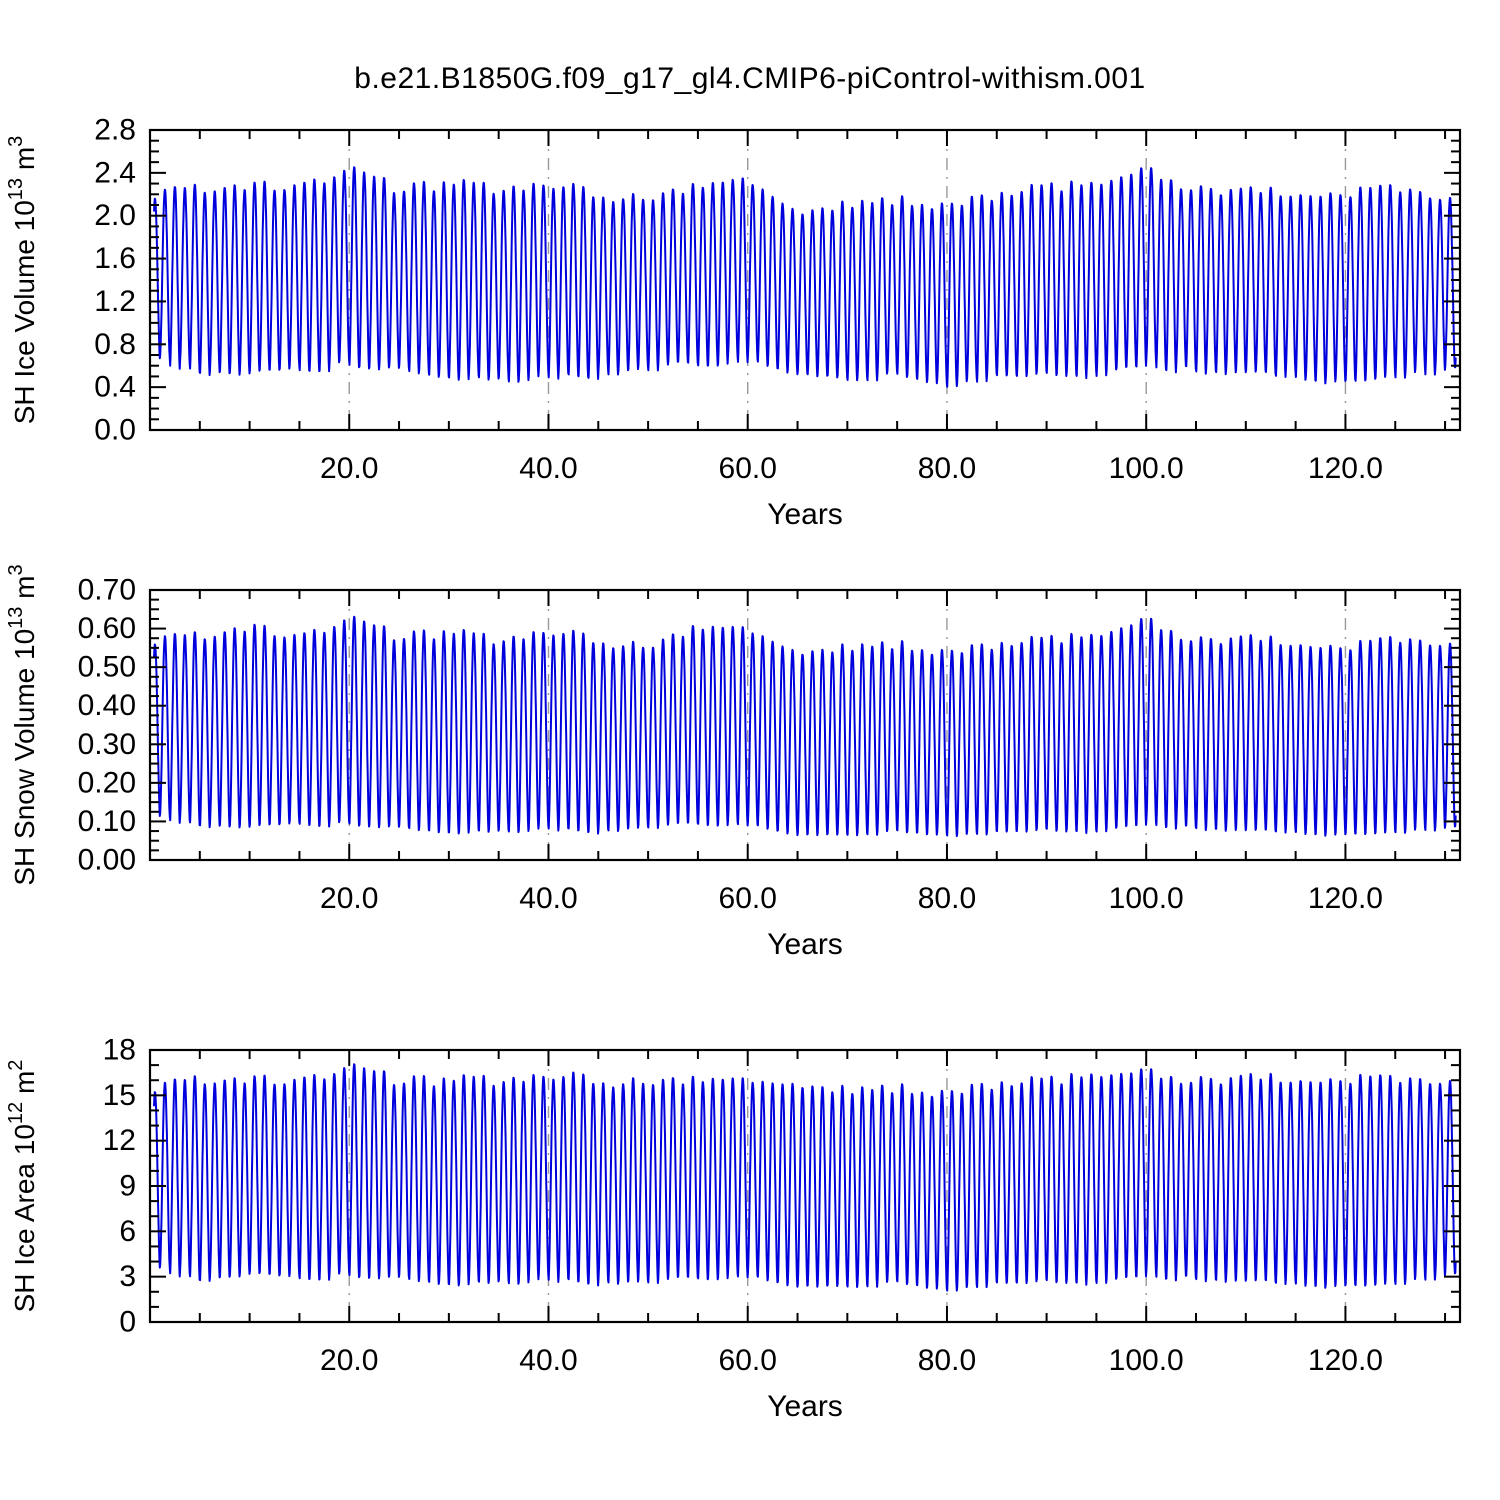  I want to click on svg-text: 0.30, so click(107, 744).